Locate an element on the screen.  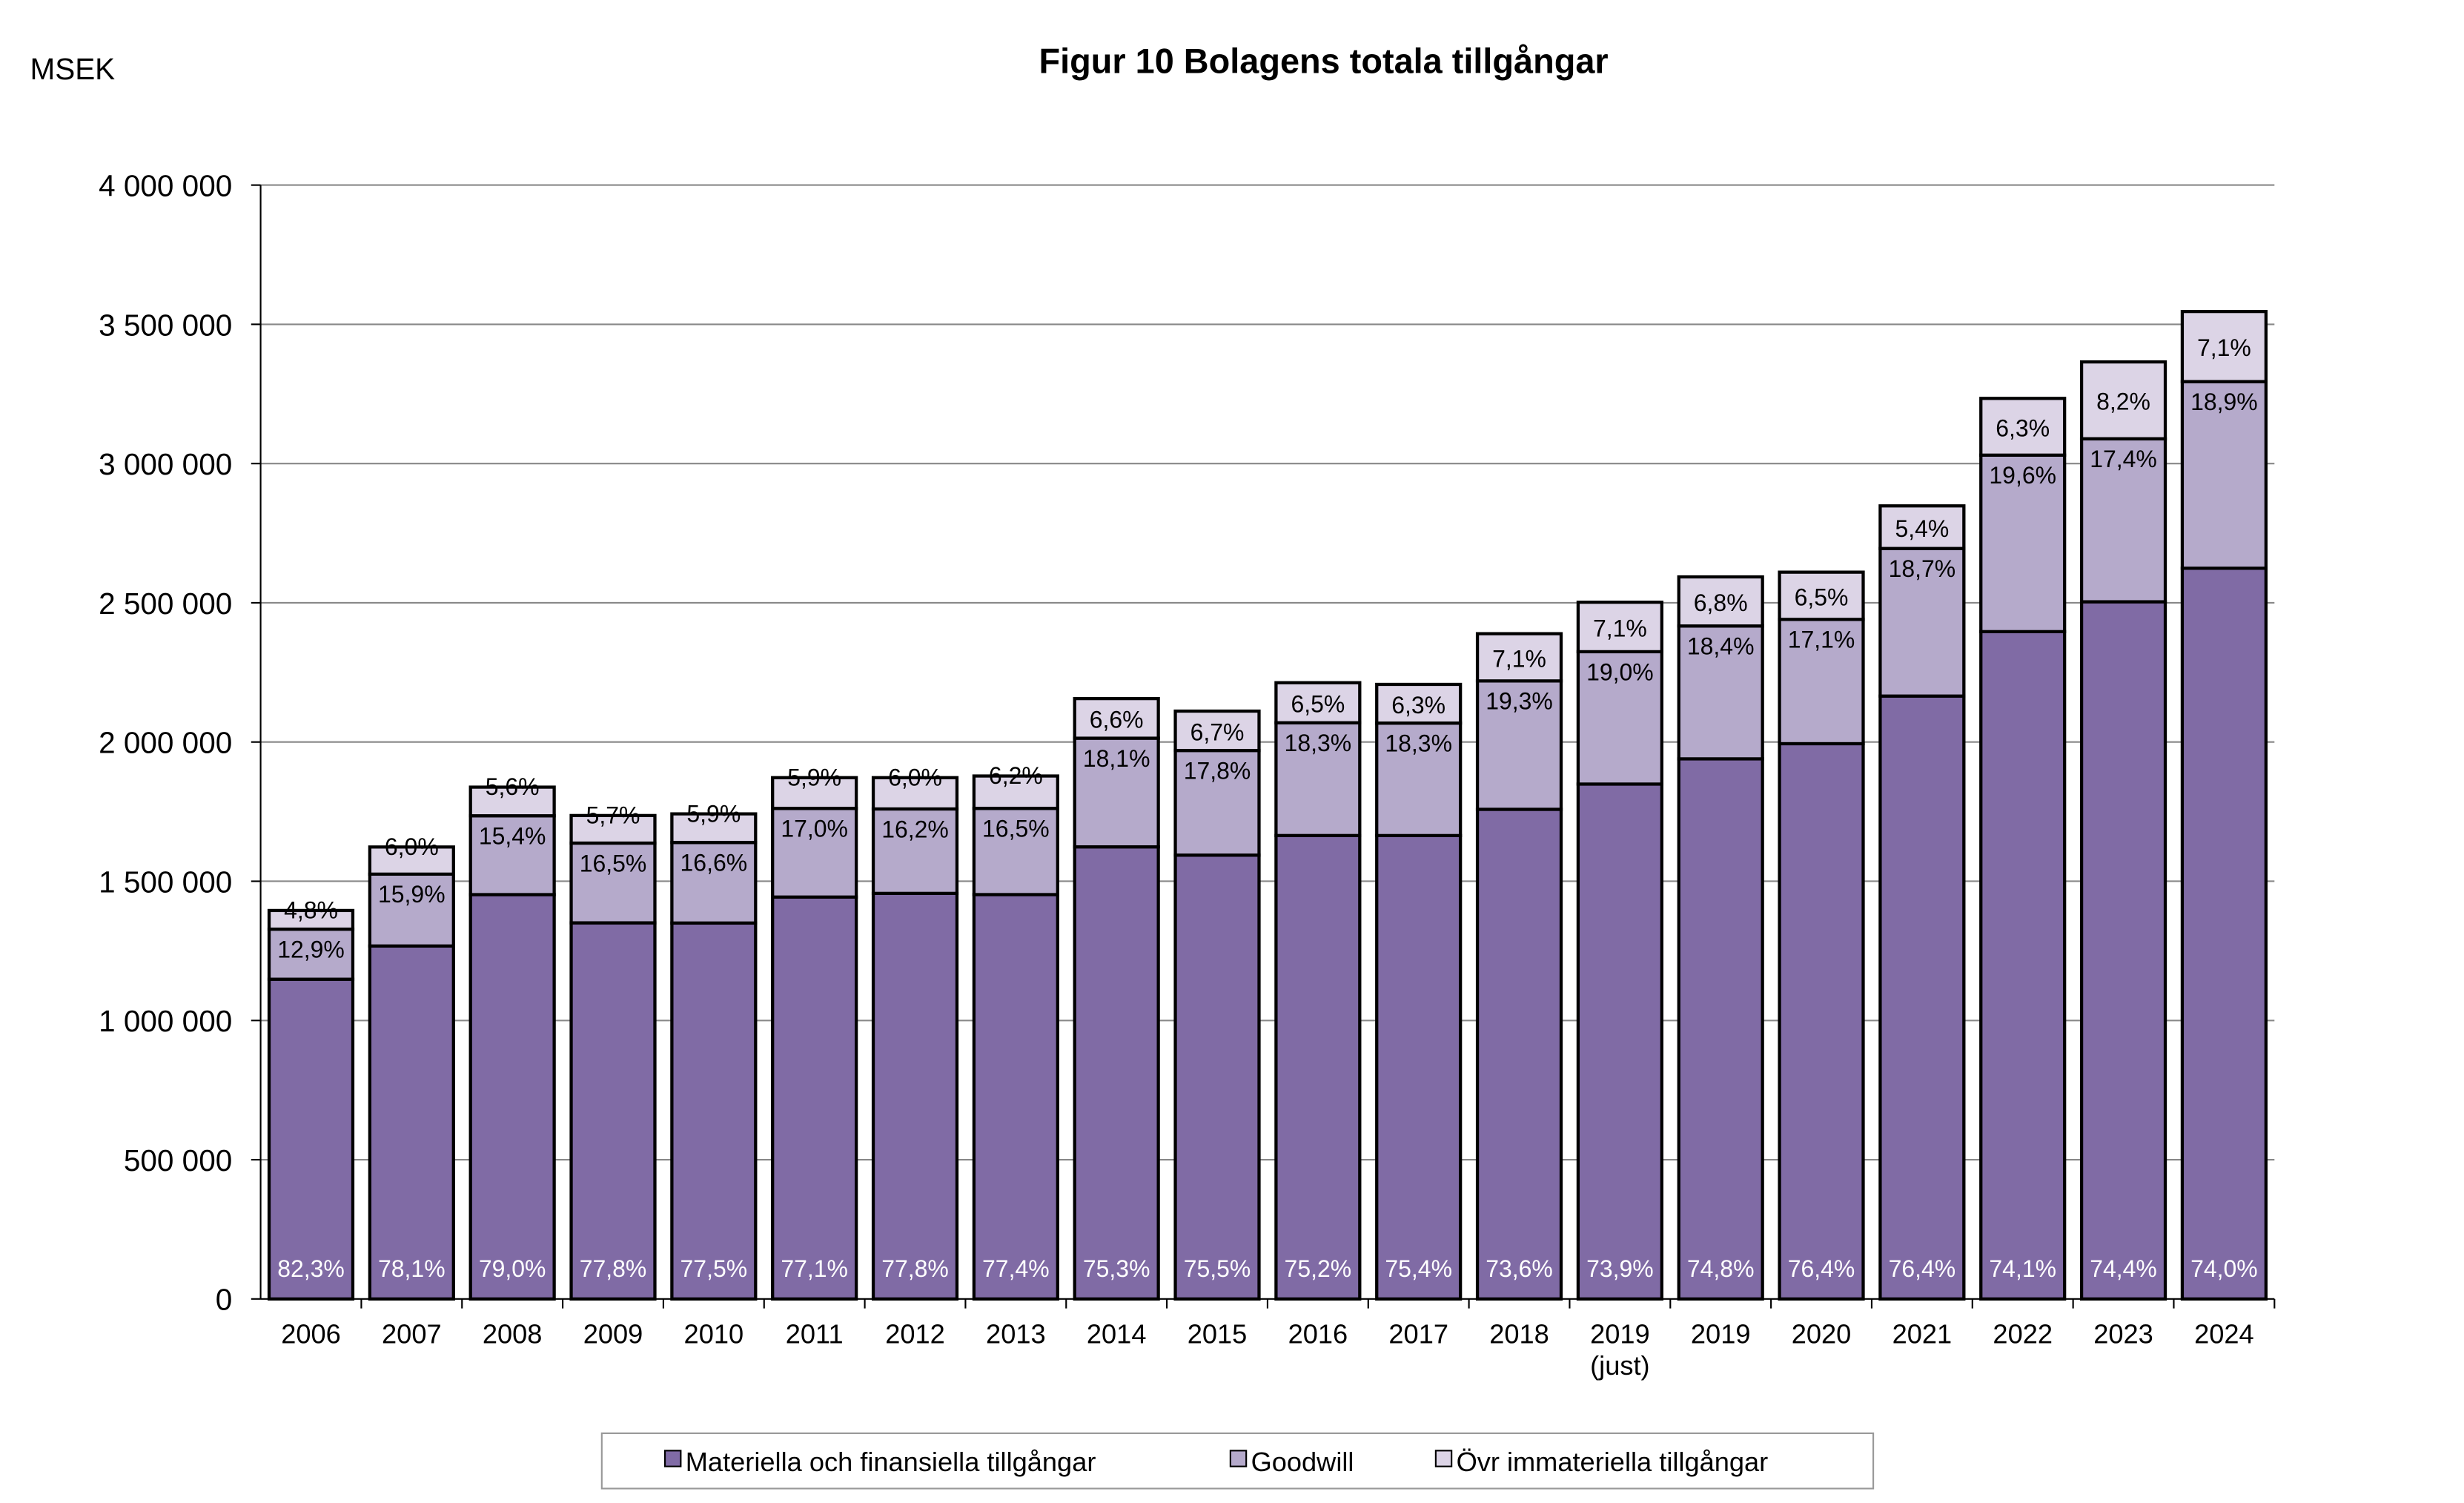
data-label: 16,2% is located at coordinates (915, 829).